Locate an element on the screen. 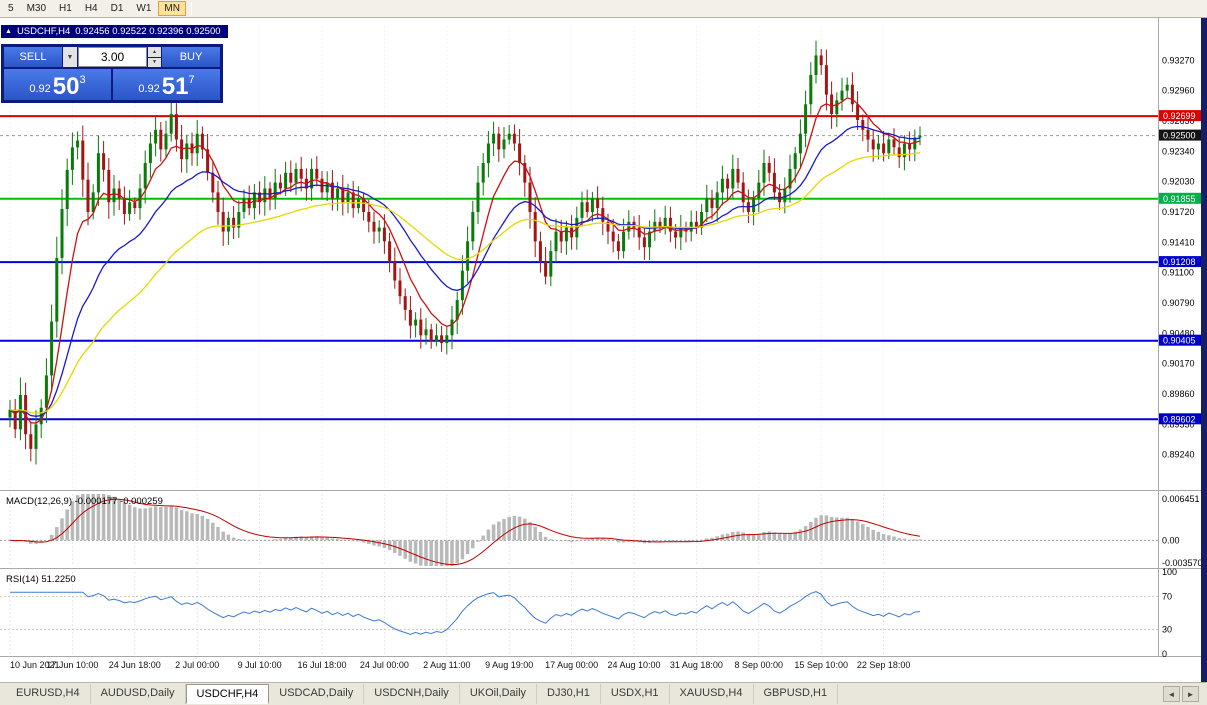  timeframe-button-mn: MN is located at coordinates (172, 8).